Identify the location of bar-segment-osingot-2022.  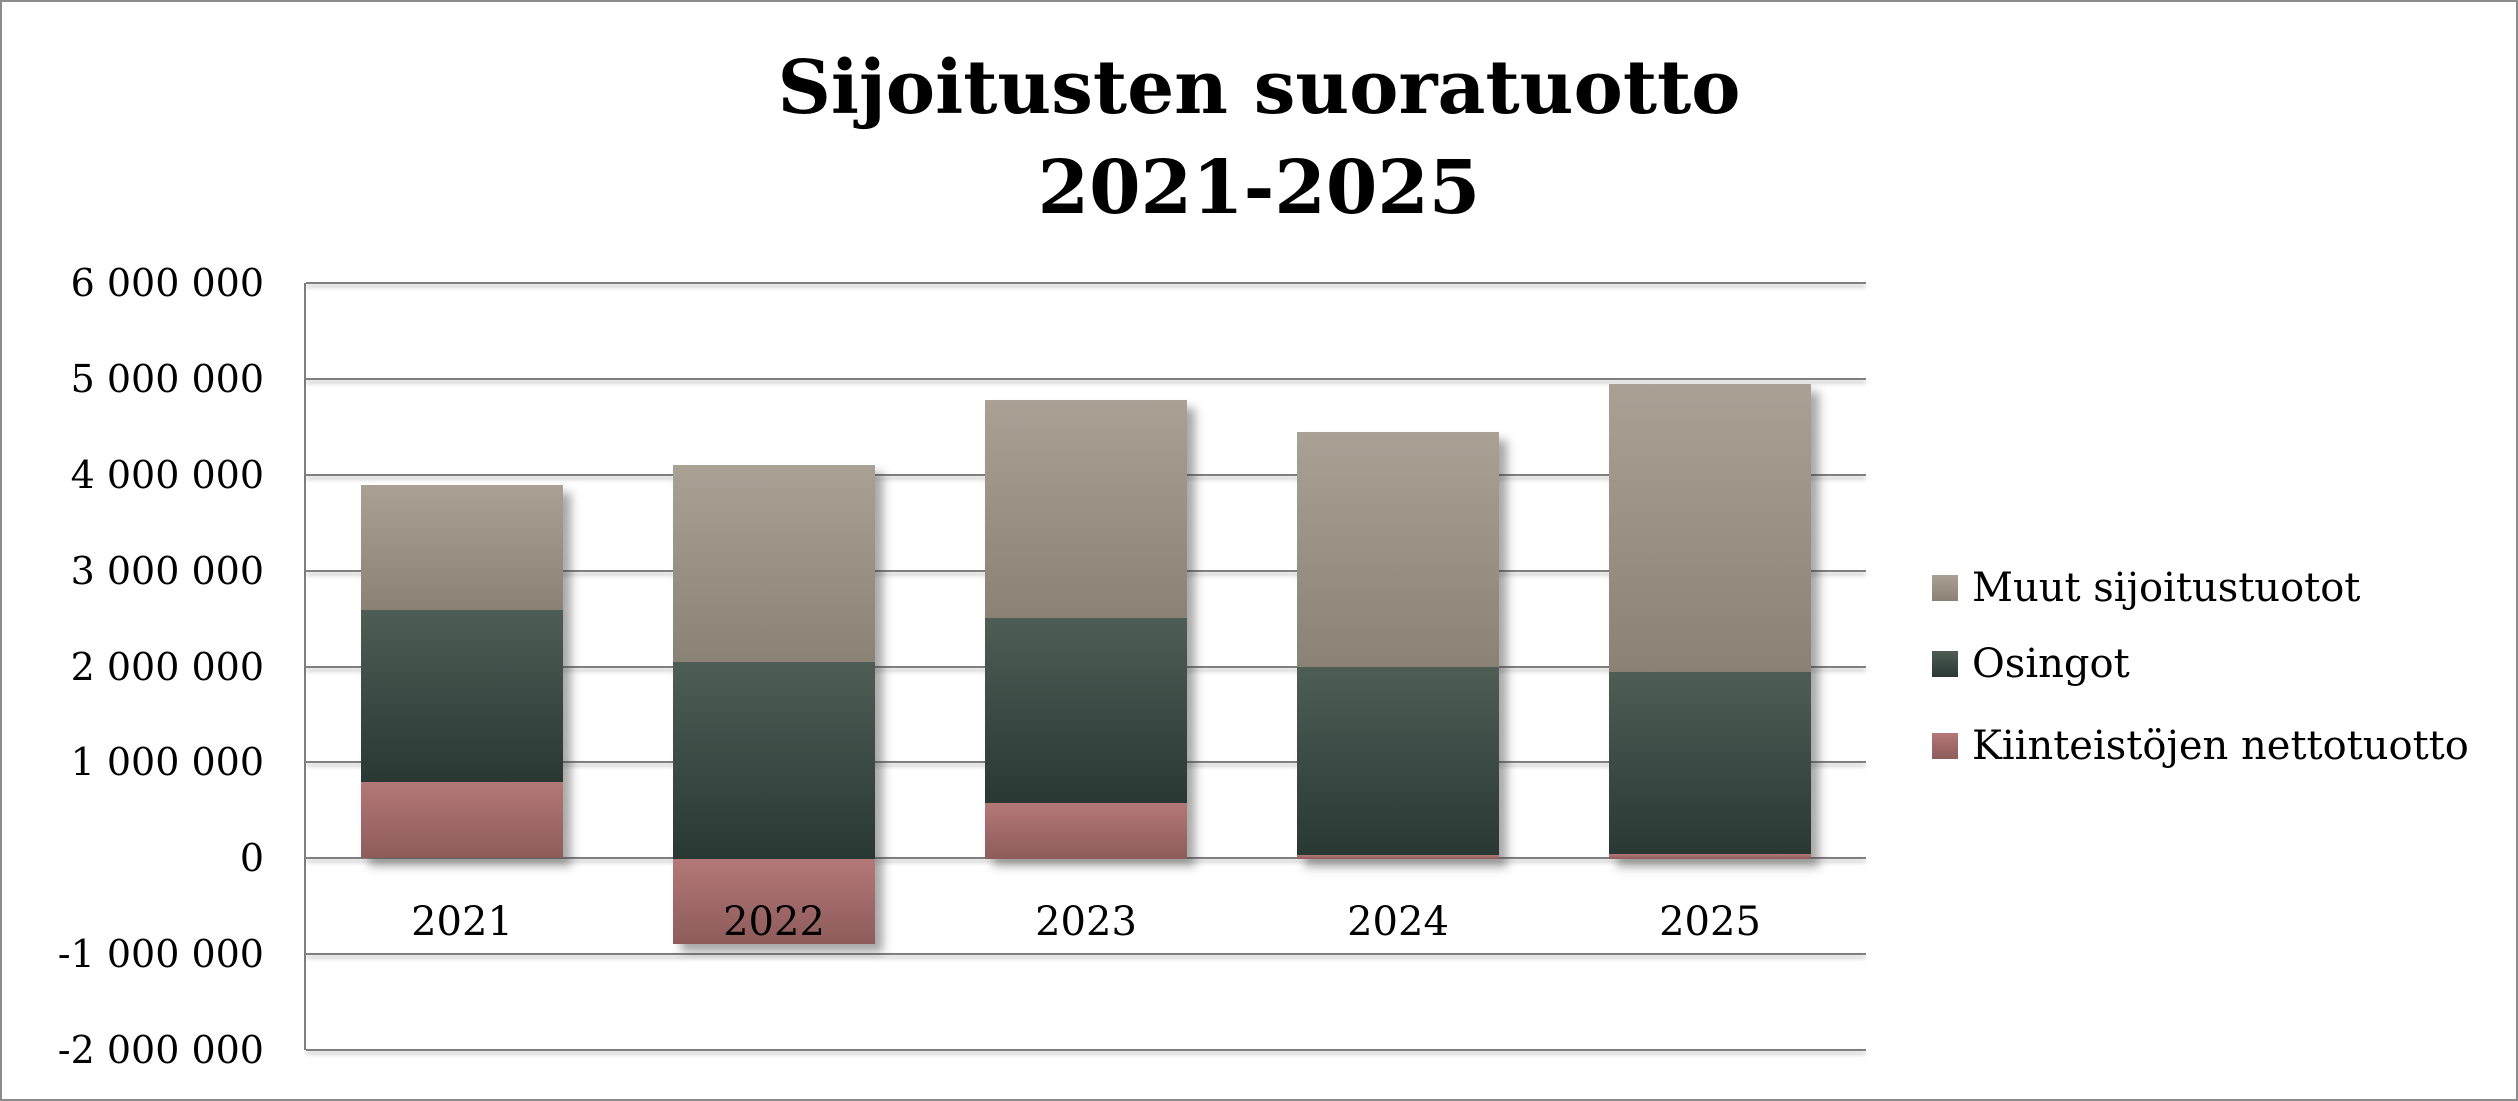
(774, 760).